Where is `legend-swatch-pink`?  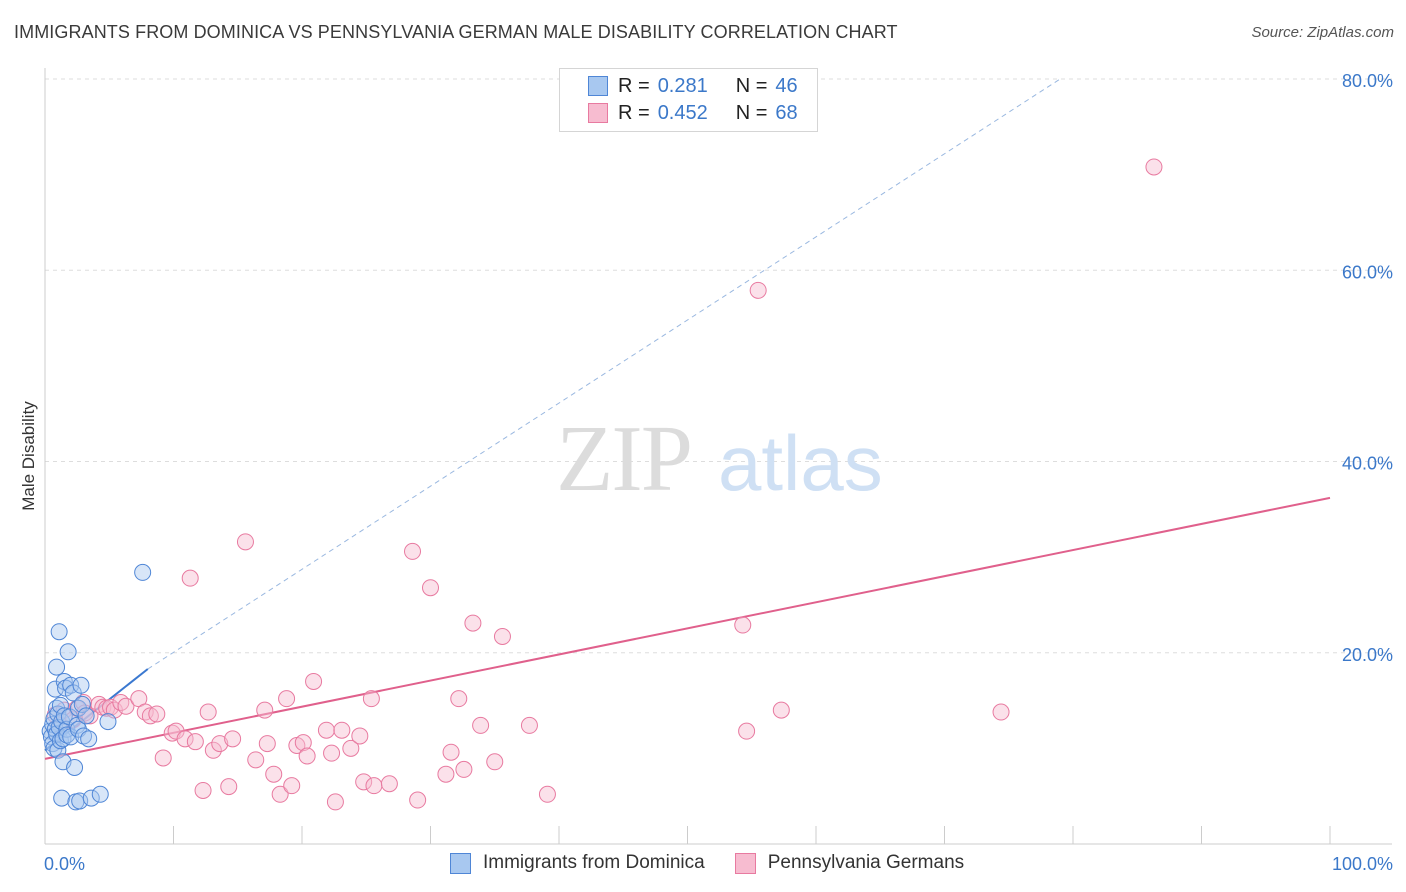
legend-swatch-pink is located at coordinates (598, 113).